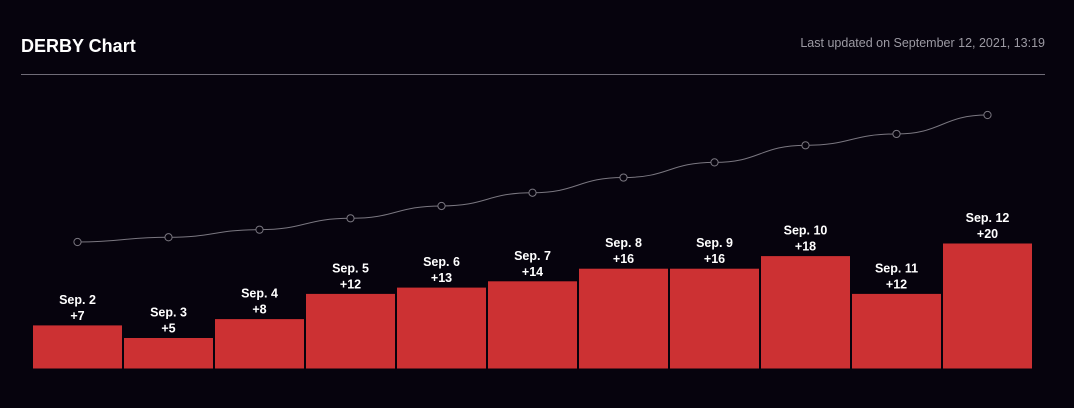 The width and height of the screenshot is (1074, 408). Describe the element at coordinates (77, 316) in the screenshot. I see `bar-value-label: +7` at that location.